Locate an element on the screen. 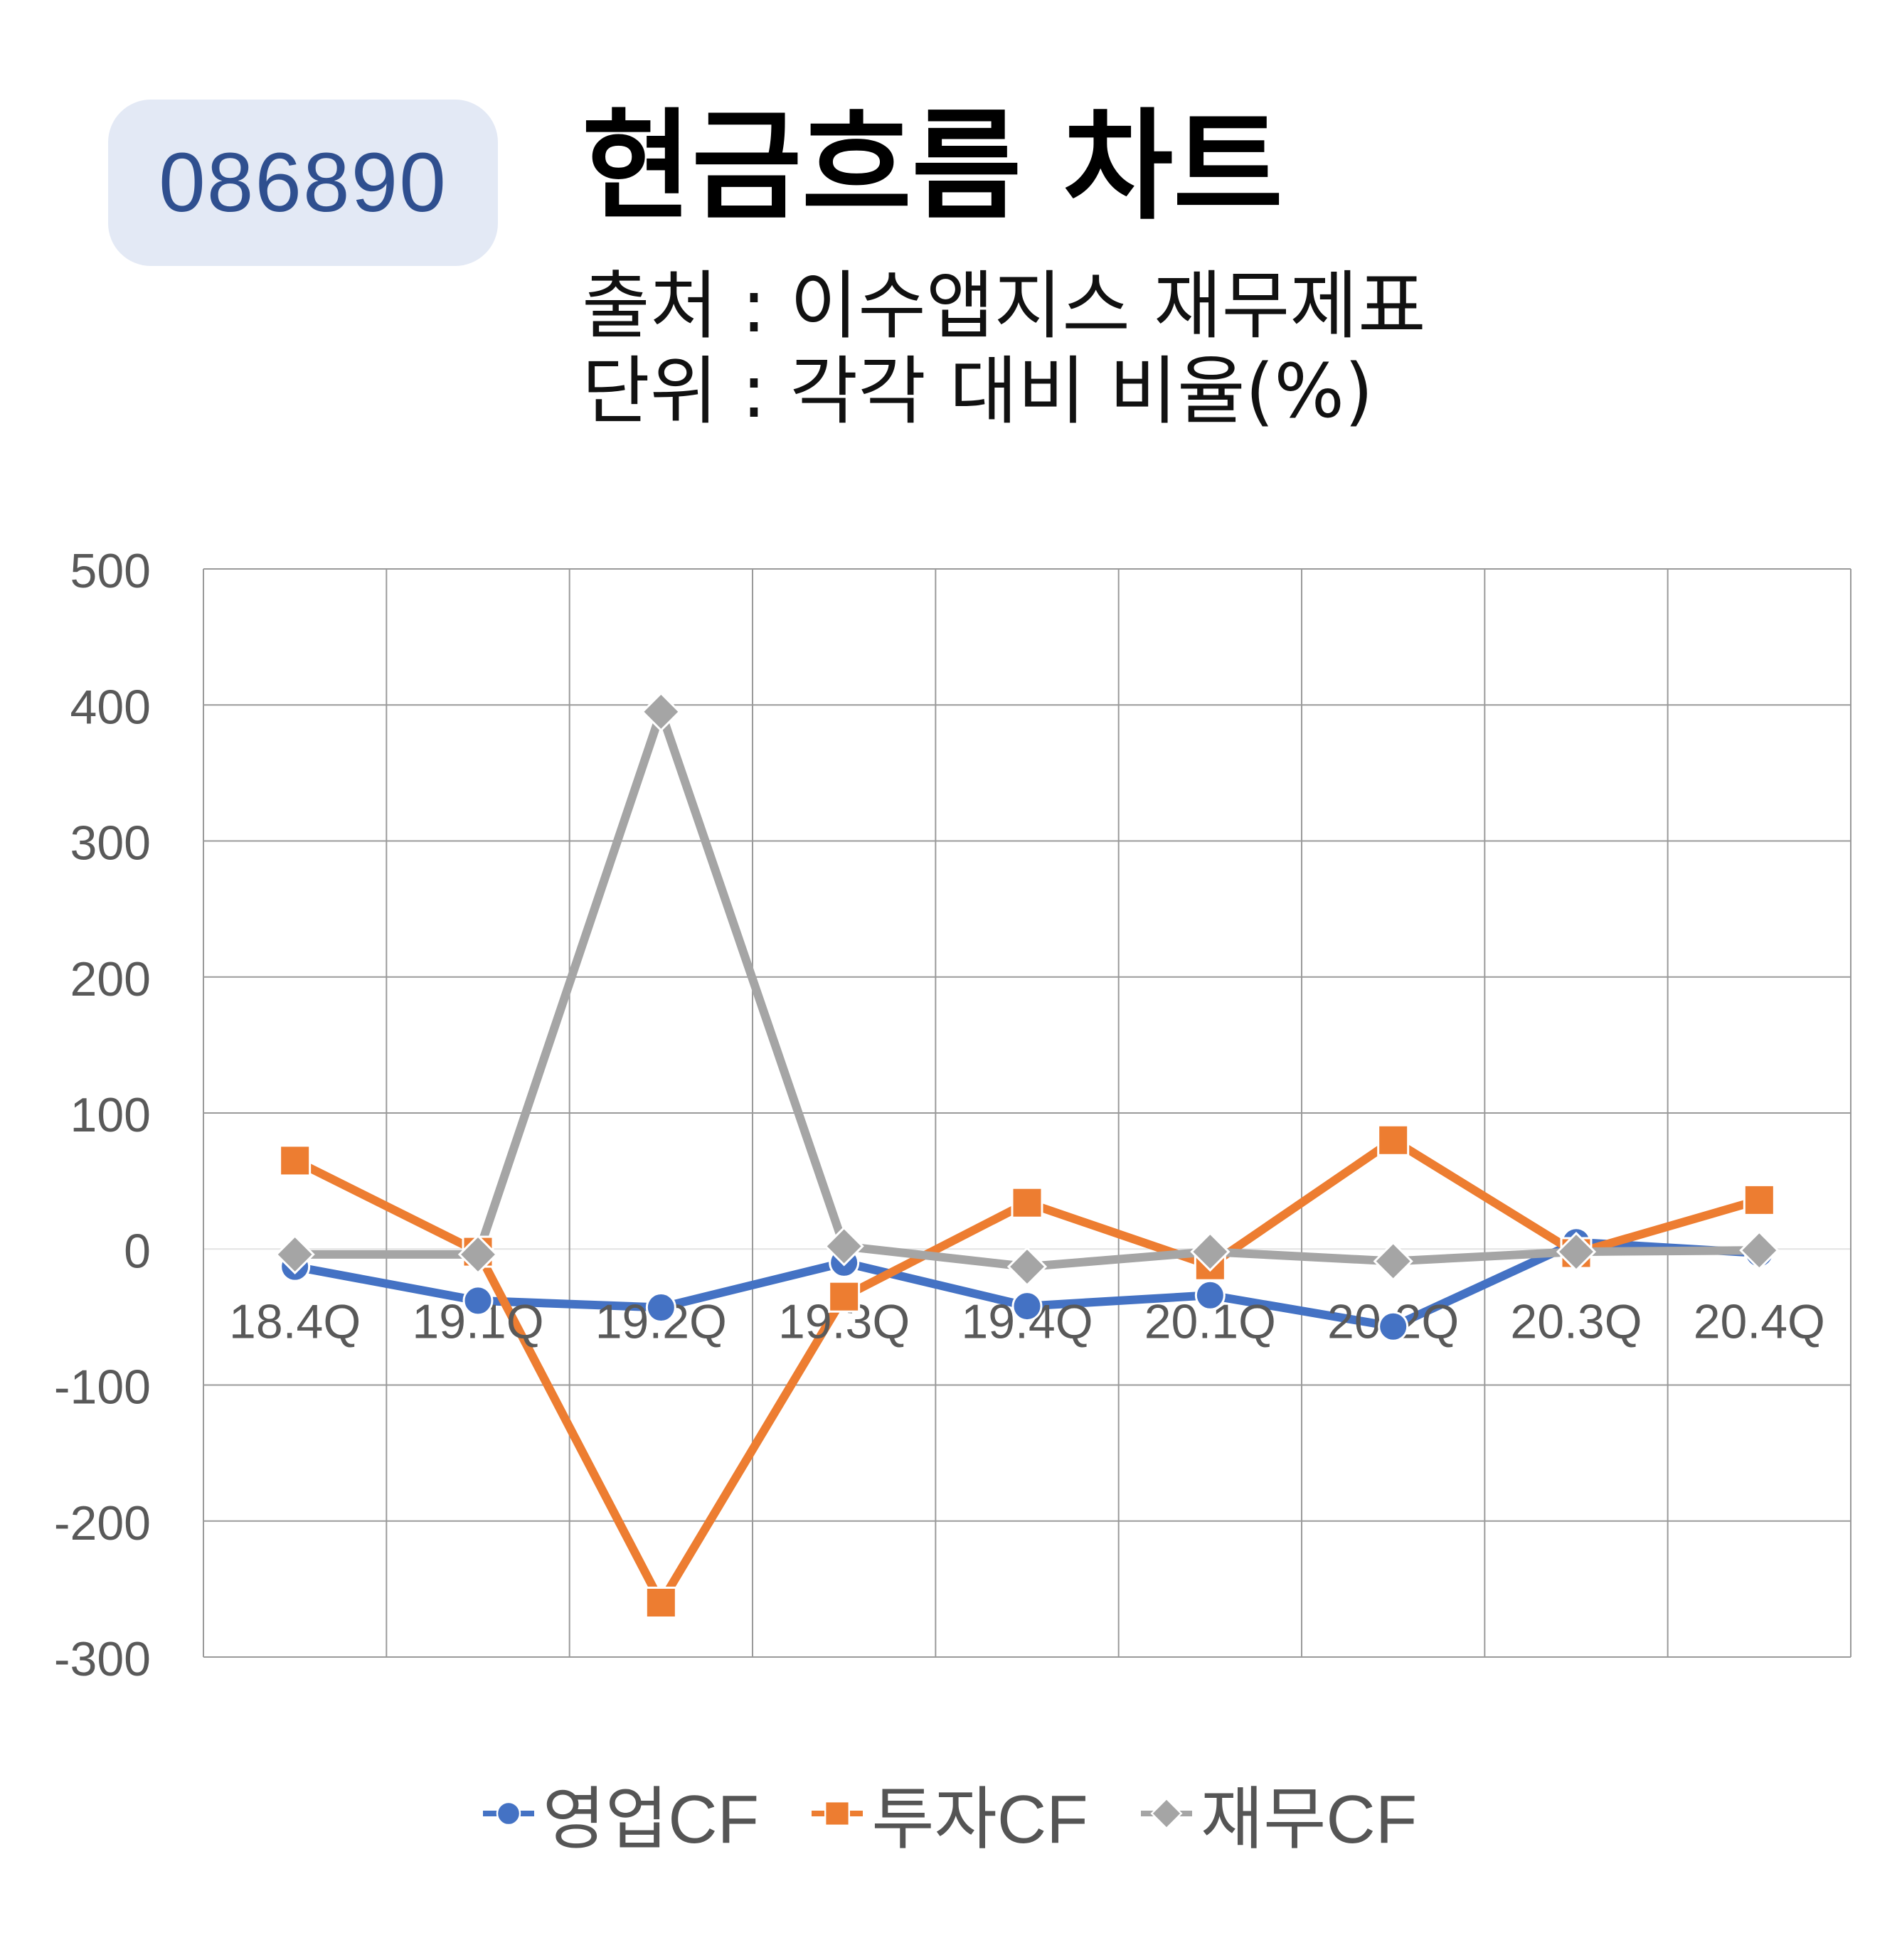 Image resolution: width=1897 pixels, height=1960 pixels. y-tick-label: -100 is located at coordinates (102, 1387).